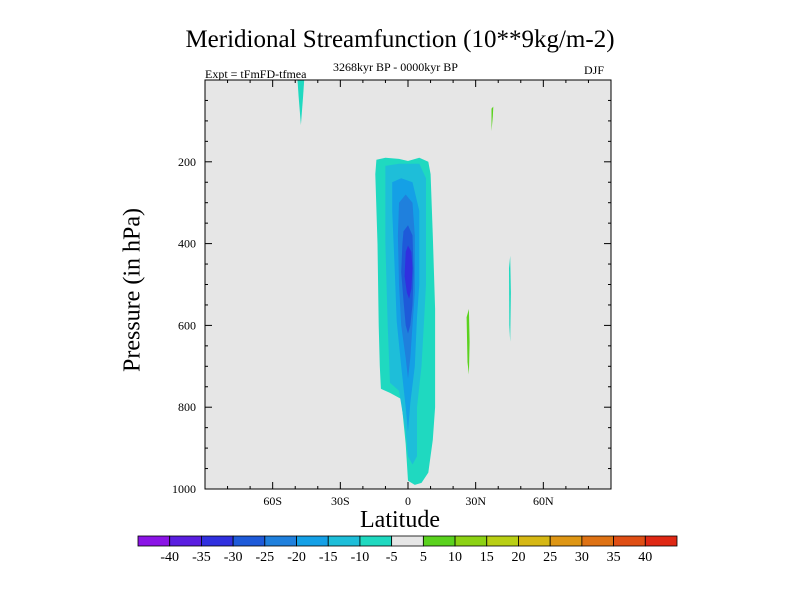 This screenshot has width=800, height=600. What do you see at coordinates (328, 557) in the screenshot?
I see `colorbar-label: -15` at bounding box center [328, 557].